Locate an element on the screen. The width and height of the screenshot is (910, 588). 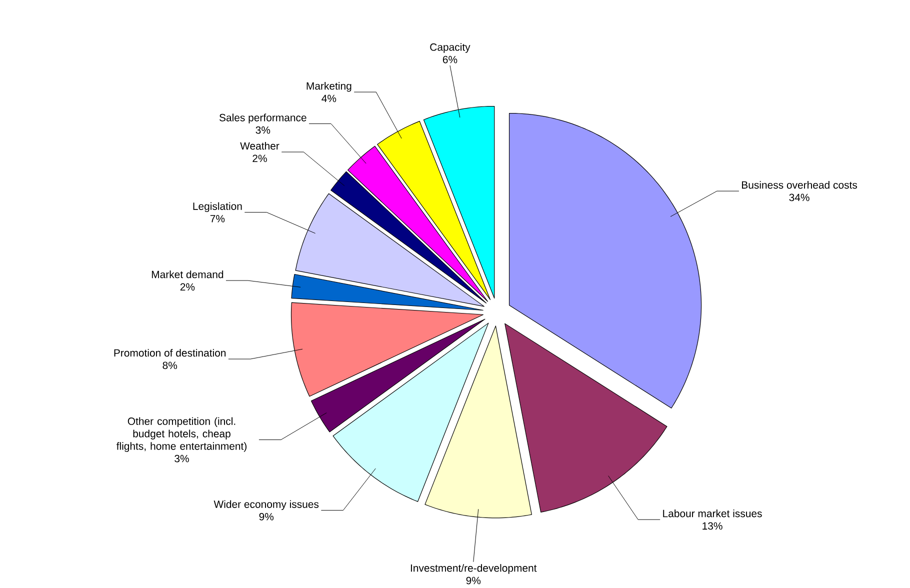
slice-label: Capacity is located at coordinates (450, 48).